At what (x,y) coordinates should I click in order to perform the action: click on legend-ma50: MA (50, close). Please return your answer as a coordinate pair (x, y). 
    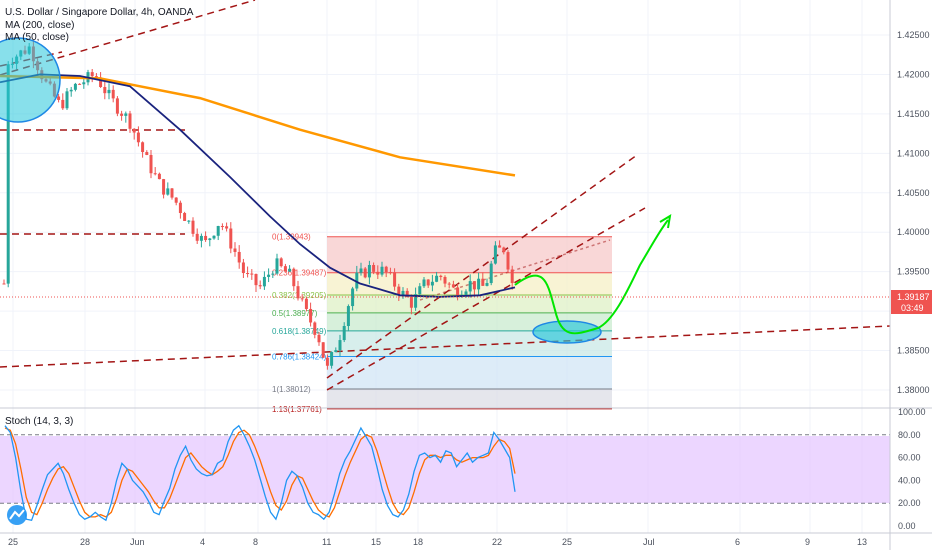
    Looking at the image, I should click on (37, 37).